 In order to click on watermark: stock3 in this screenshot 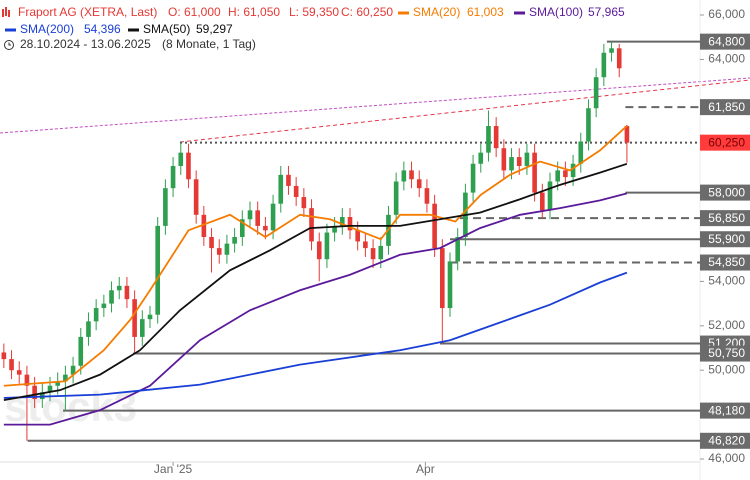, I will do `click(70, 406)`.